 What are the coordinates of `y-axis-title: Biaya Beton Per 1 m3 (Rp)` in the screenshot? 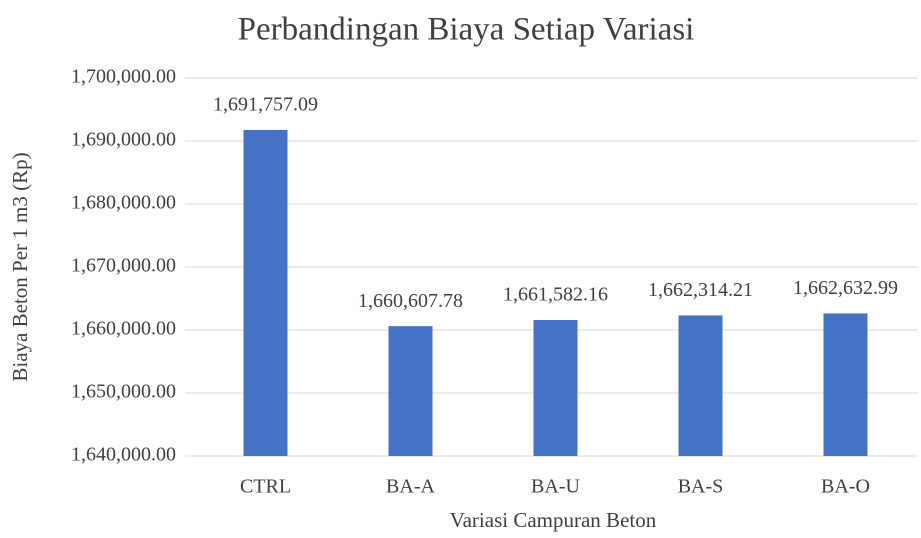 It's located at (20, 266).